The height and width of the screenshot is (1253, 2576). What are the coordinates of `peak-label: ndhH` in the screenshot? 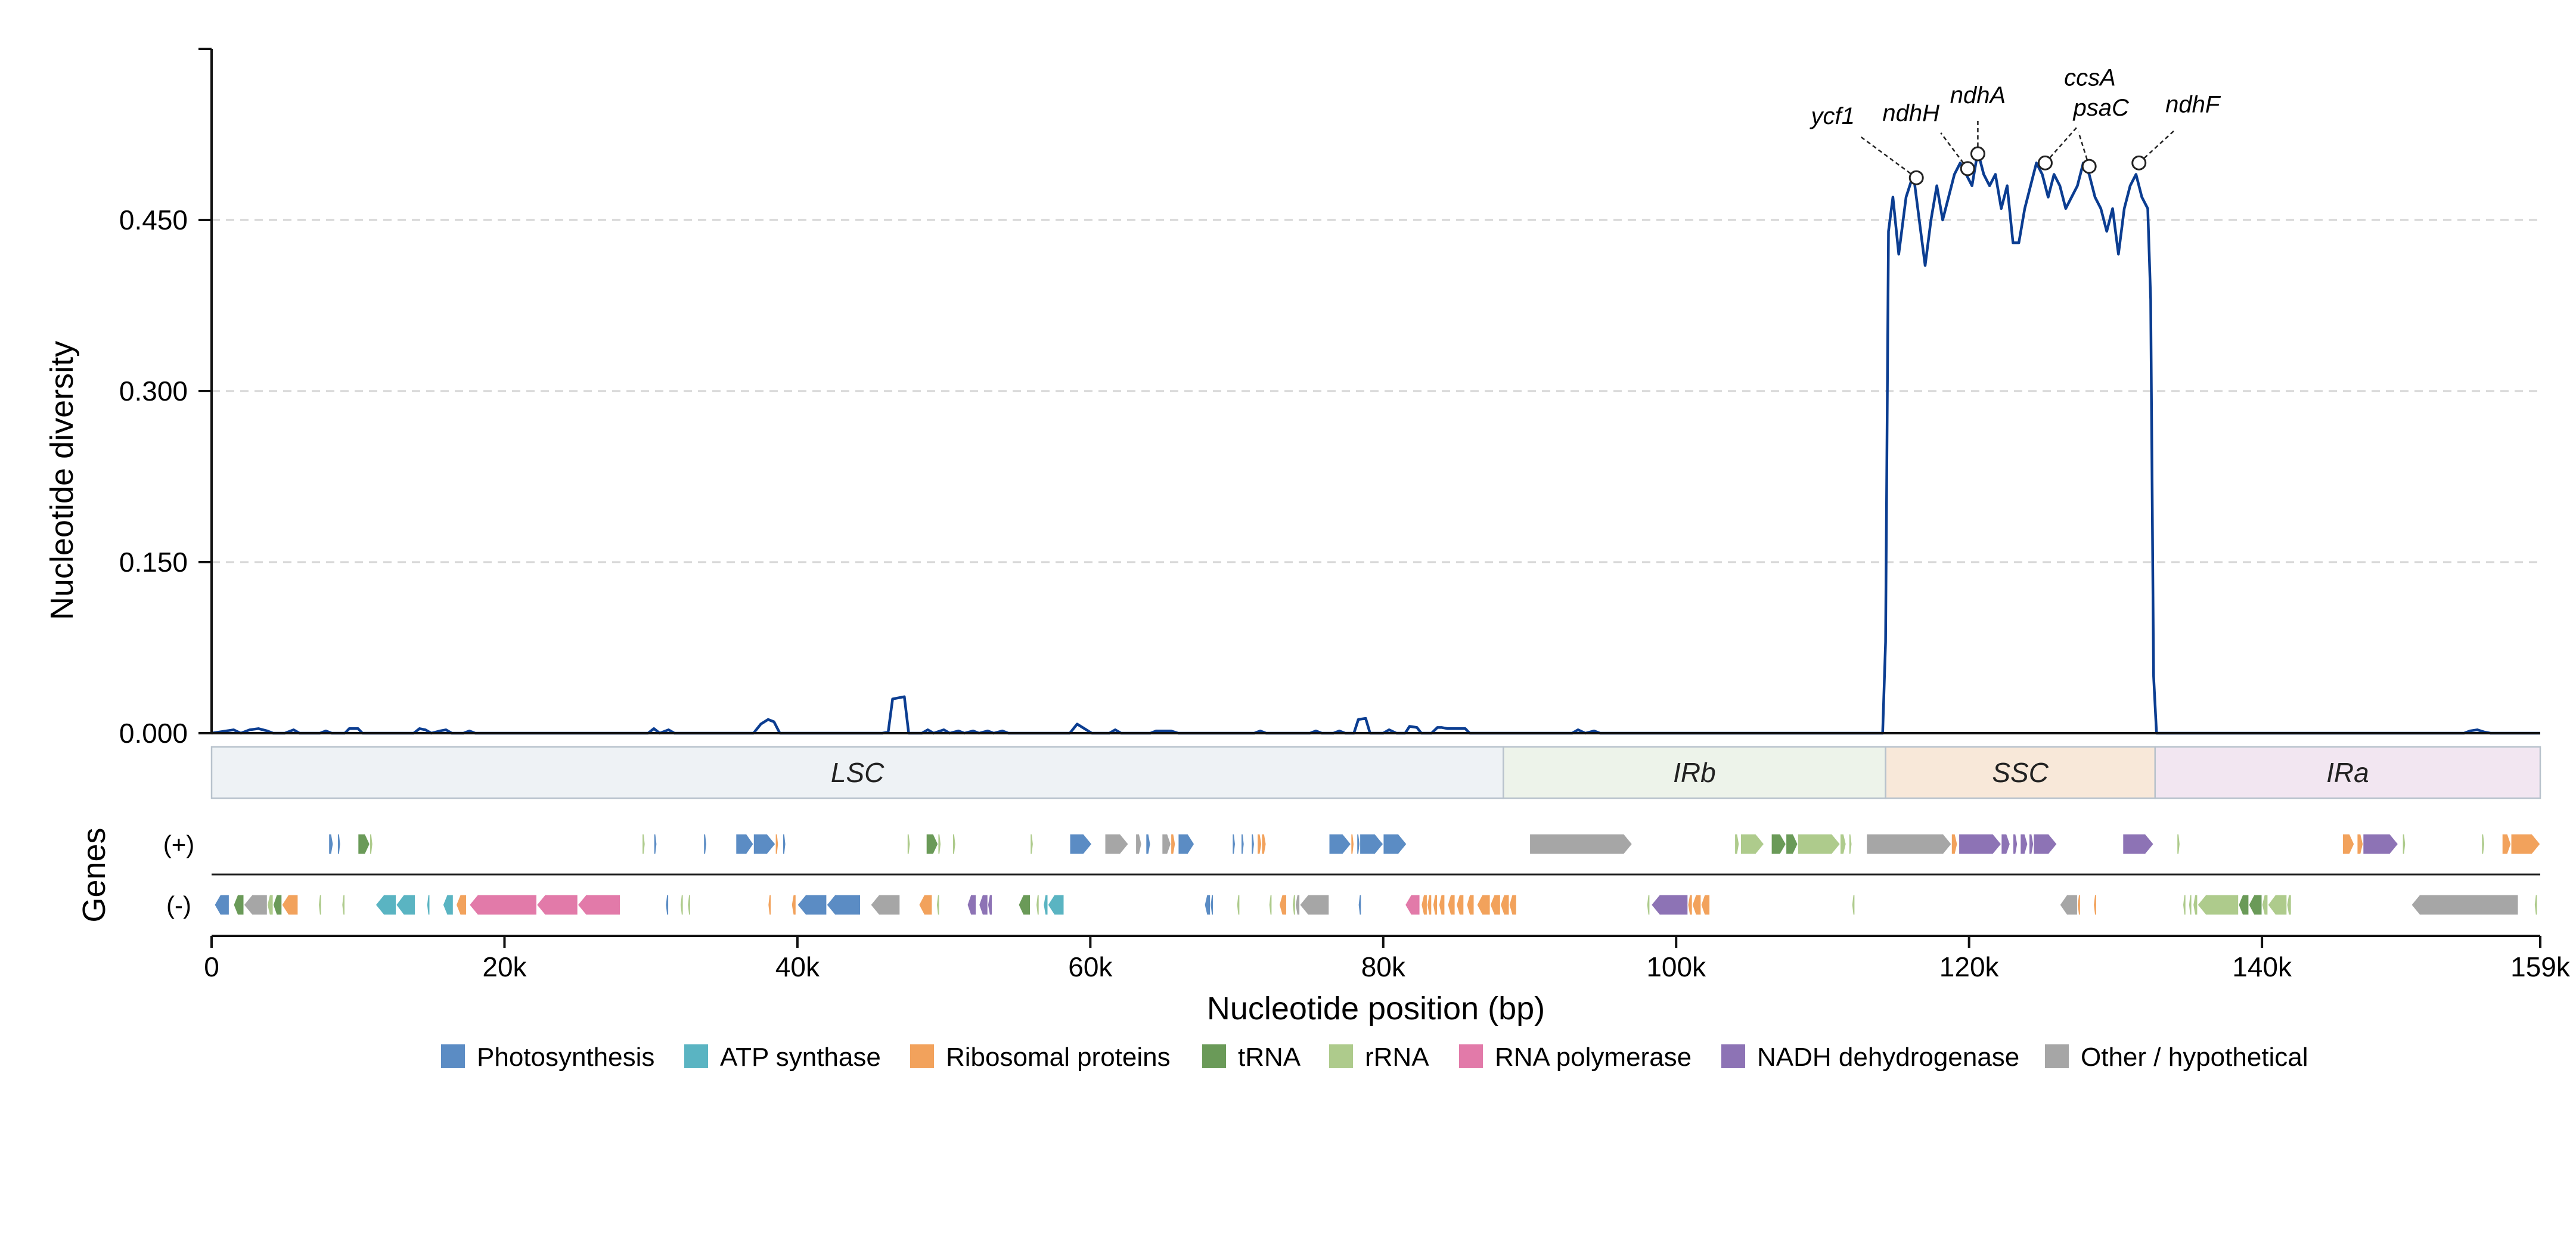 It's located at (1911, 113).